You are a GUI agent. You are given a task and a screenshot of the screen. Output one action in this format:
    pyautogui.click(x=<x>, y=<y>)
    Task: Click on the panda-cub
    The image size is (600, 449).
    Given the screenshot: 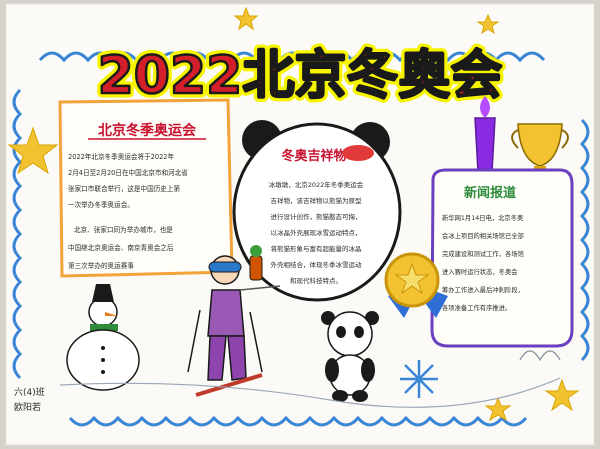 What is the action you would take?
    pyautogui.click(x=350, y=356)
    